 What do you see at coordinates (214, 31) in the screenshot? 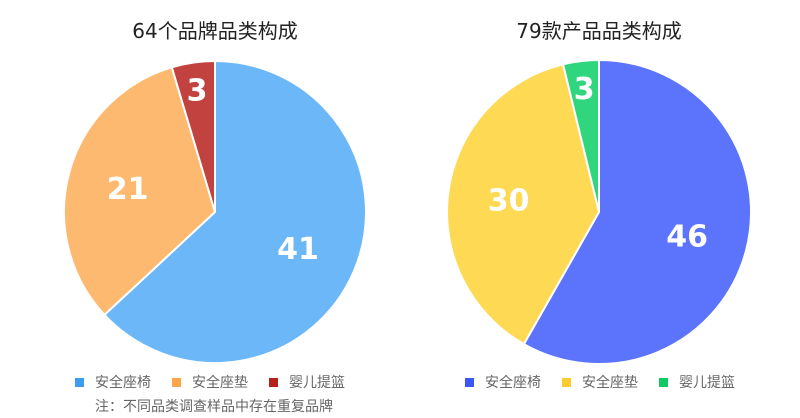
I see `chart-title: 64个品牌品类构成` at bounding box center [214, 31].